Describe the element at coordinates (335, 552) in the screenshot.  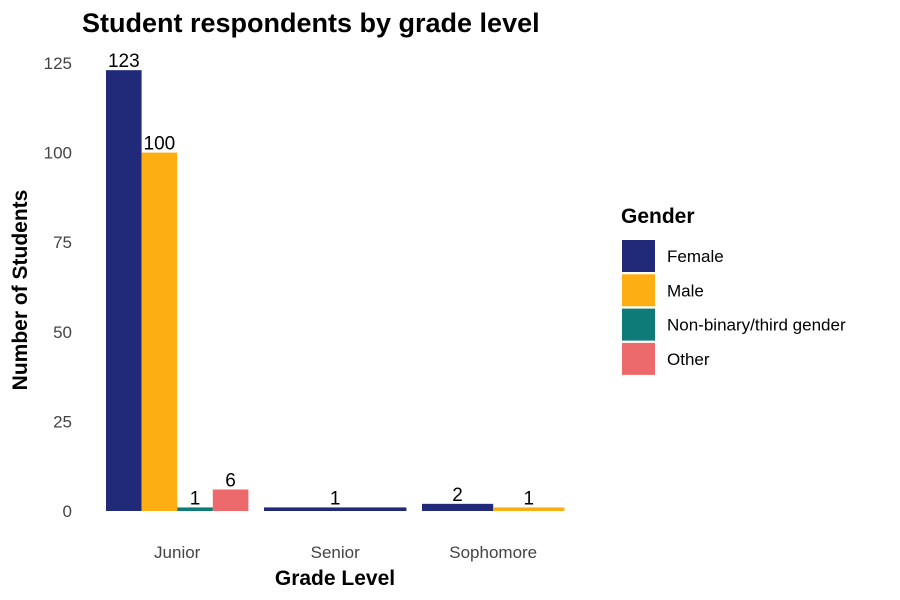
I see `x-tick-label: Senior` at that location.